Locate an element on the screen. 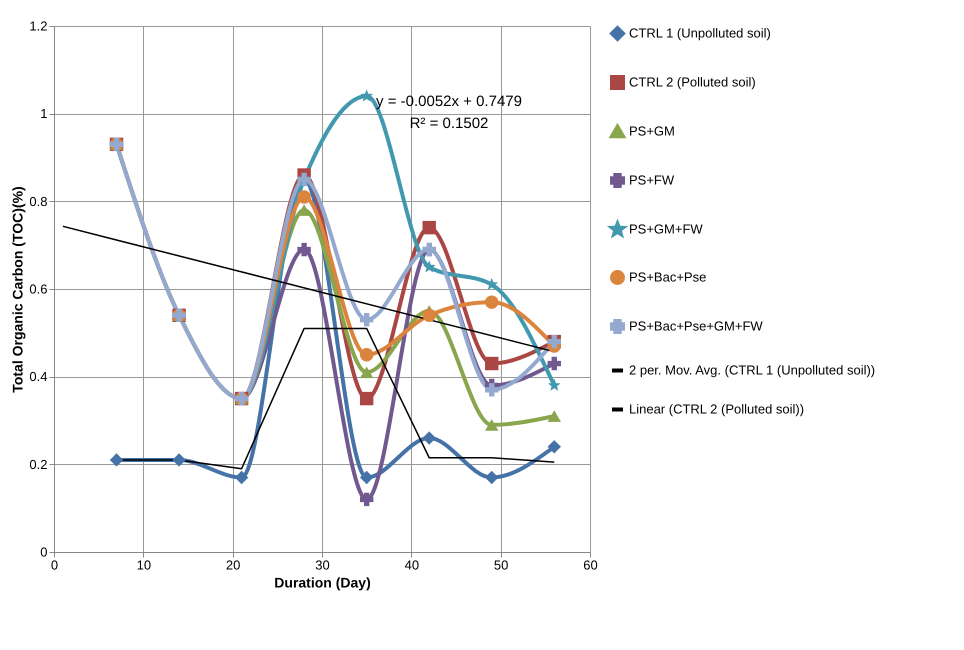  y-tick-label: 1.2 is located at coordinates (38, 26).